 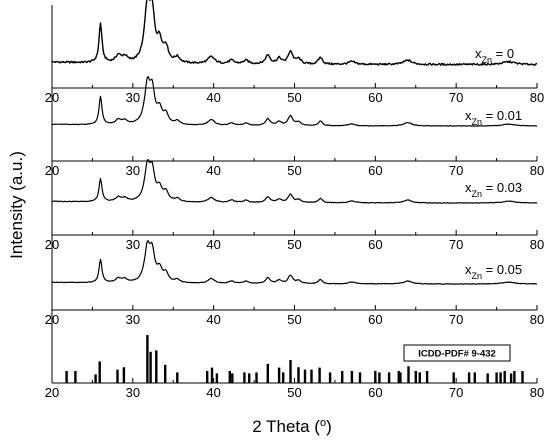 I want to click on legend-sub-1: Zn, so click(x=477, y=122).